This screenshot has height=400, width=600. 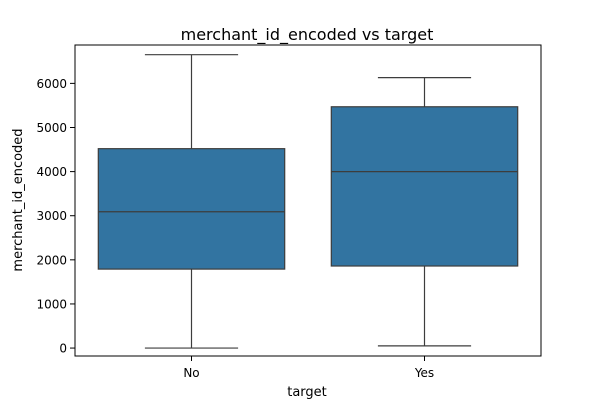 What do you see at coordinates (63, 349) in the screenshot?
I see `y-tick-label: 0` at bounding box center [63, 349].